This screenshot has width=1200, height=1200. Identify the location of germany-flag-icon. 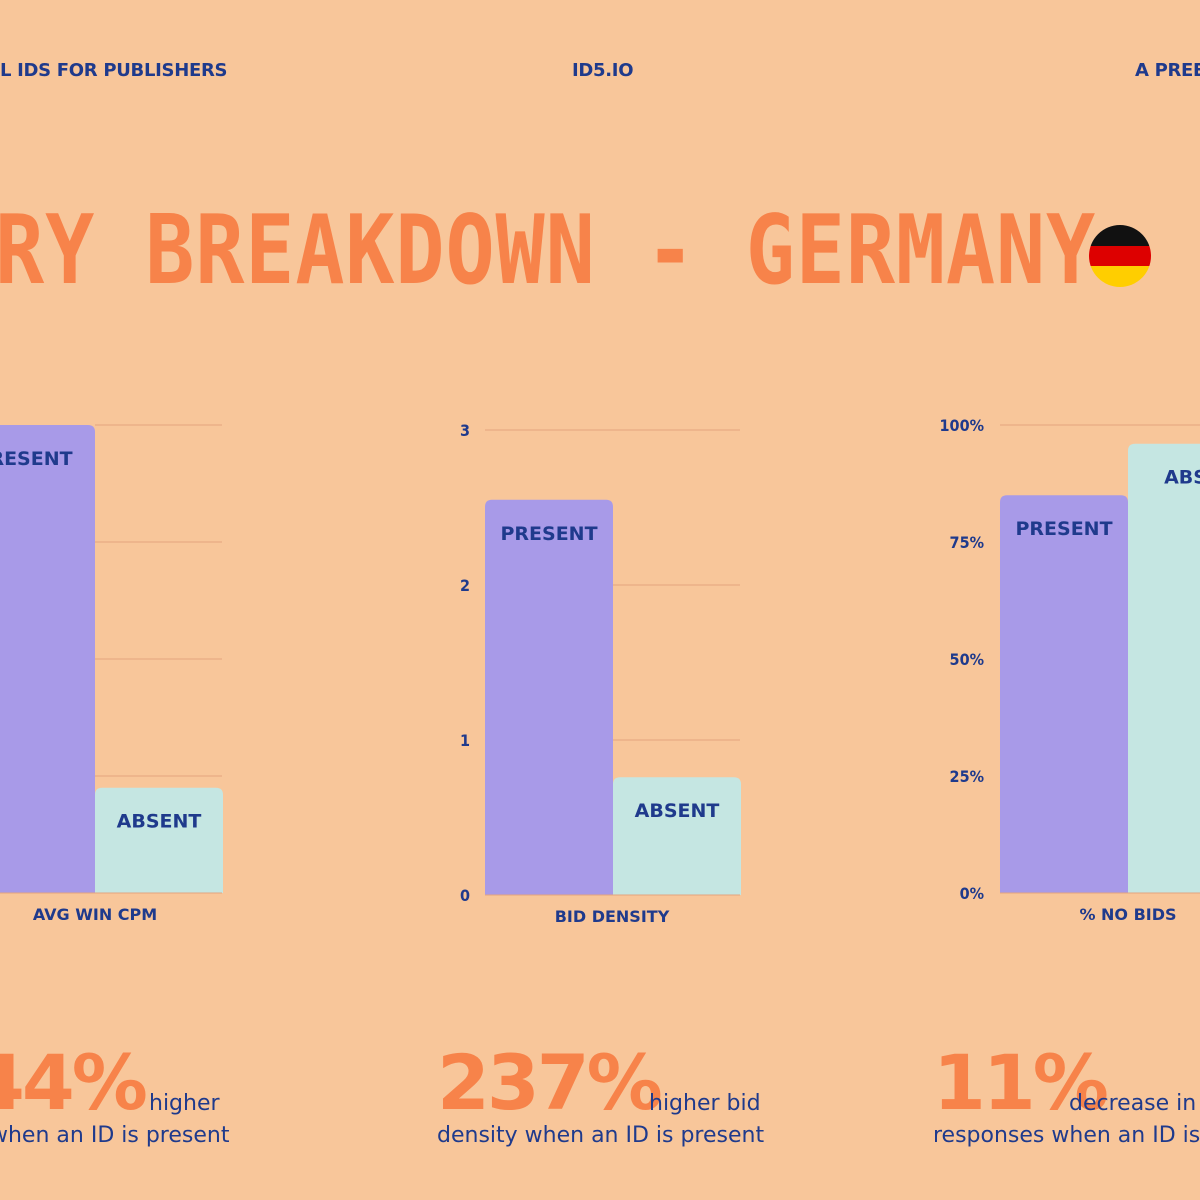
(1120, 256).